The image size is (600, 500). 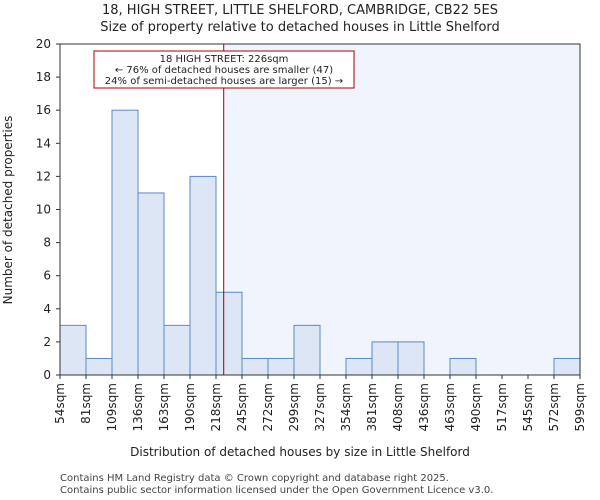 What do you see at coordinates (47, 309) in the screenshot?
I see `y-tick-label: 4` at bounding box center [47, 309].